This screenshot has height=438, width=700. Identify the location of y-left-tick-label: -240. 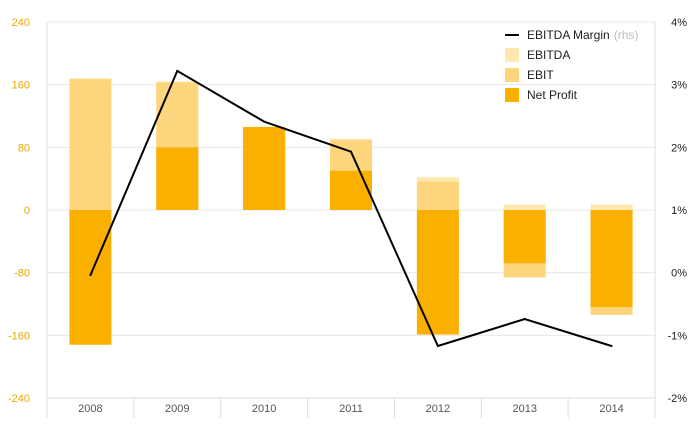
(19, 399).